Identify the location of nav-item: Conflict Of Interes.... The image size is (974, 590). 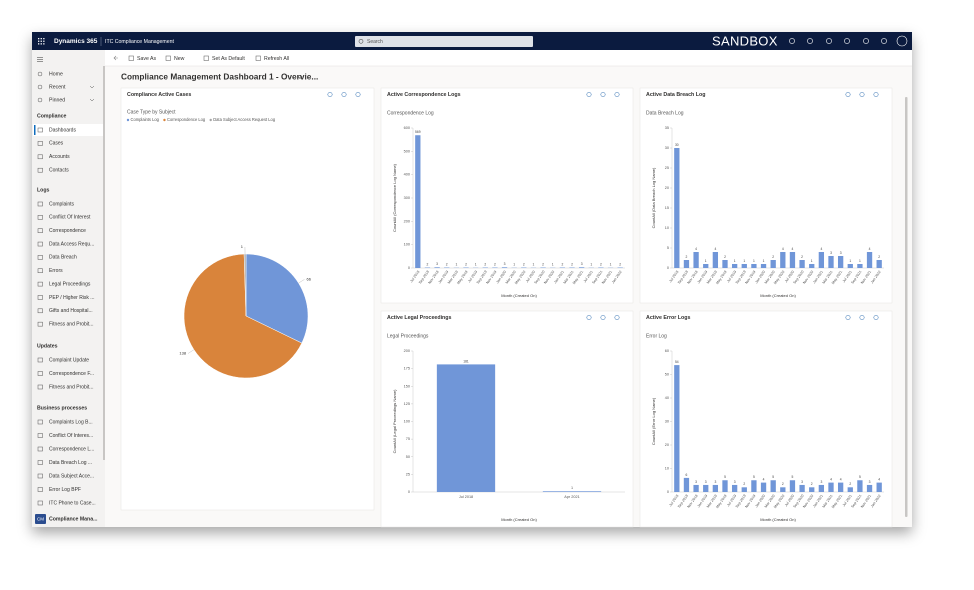
(71, 436).